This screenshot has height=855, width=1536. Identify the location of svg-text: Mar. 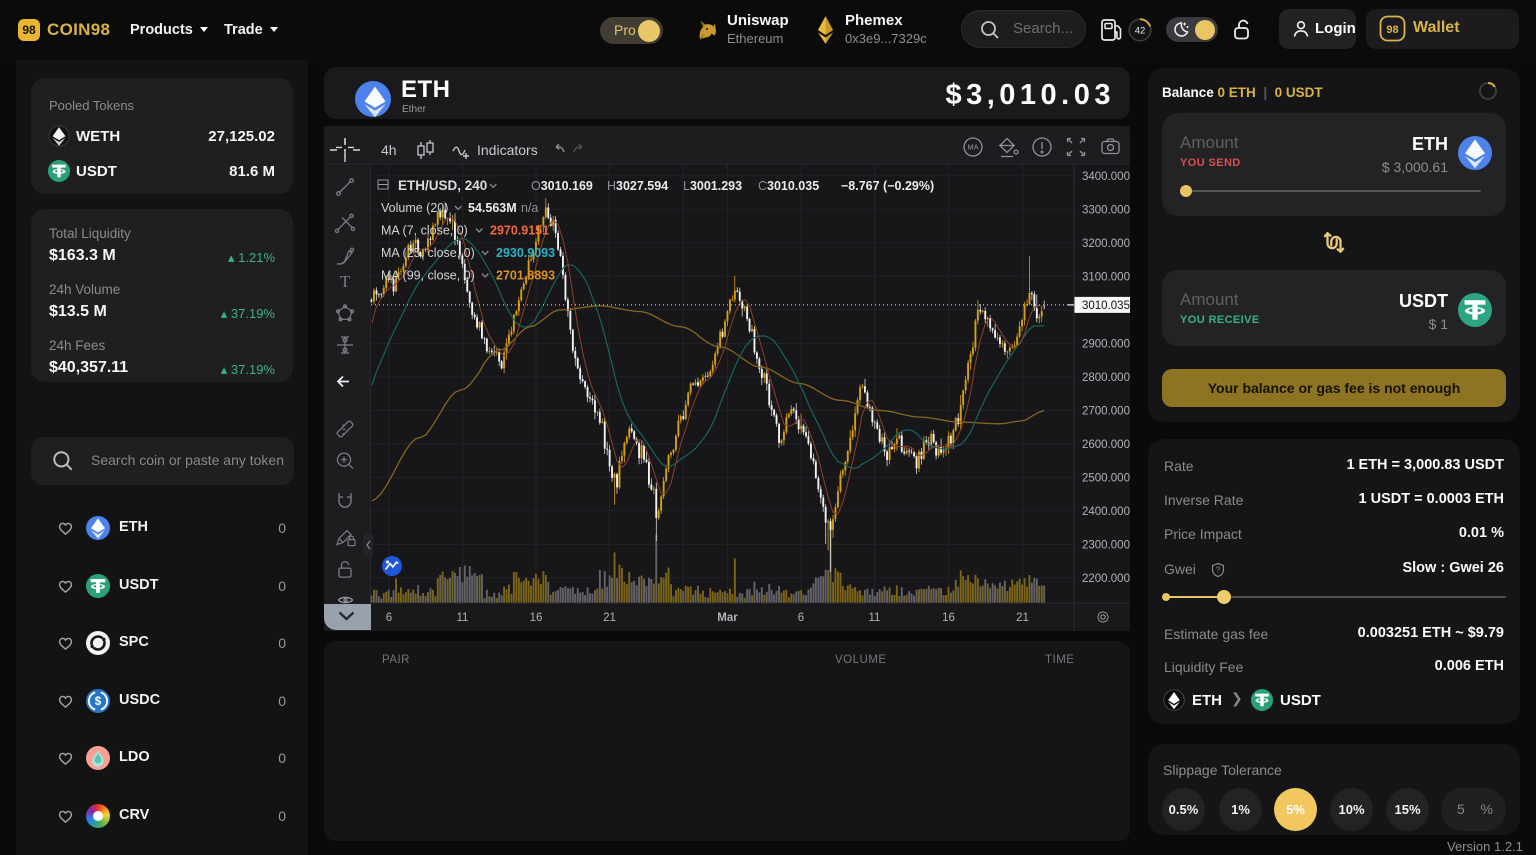
(727, 618).